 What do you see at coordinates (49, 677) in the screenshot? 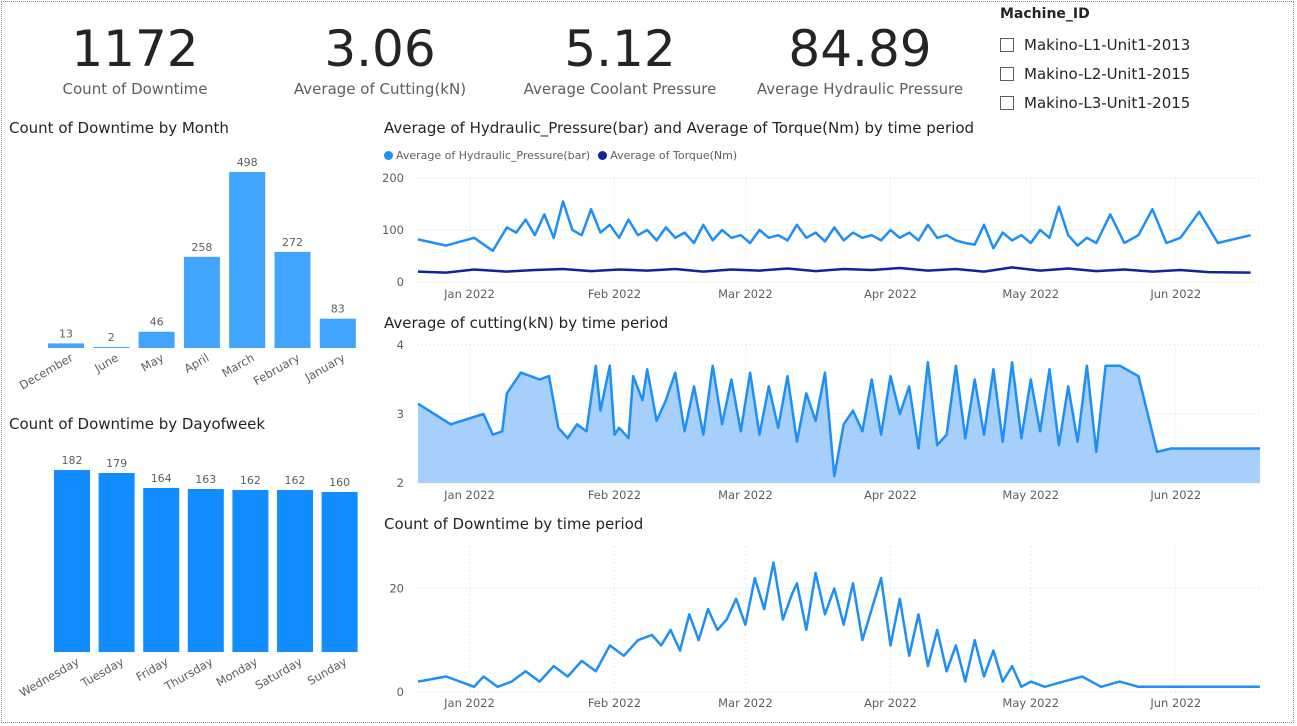
I see `category-tick-label: Wednesday` at bounding box center [49, 677].